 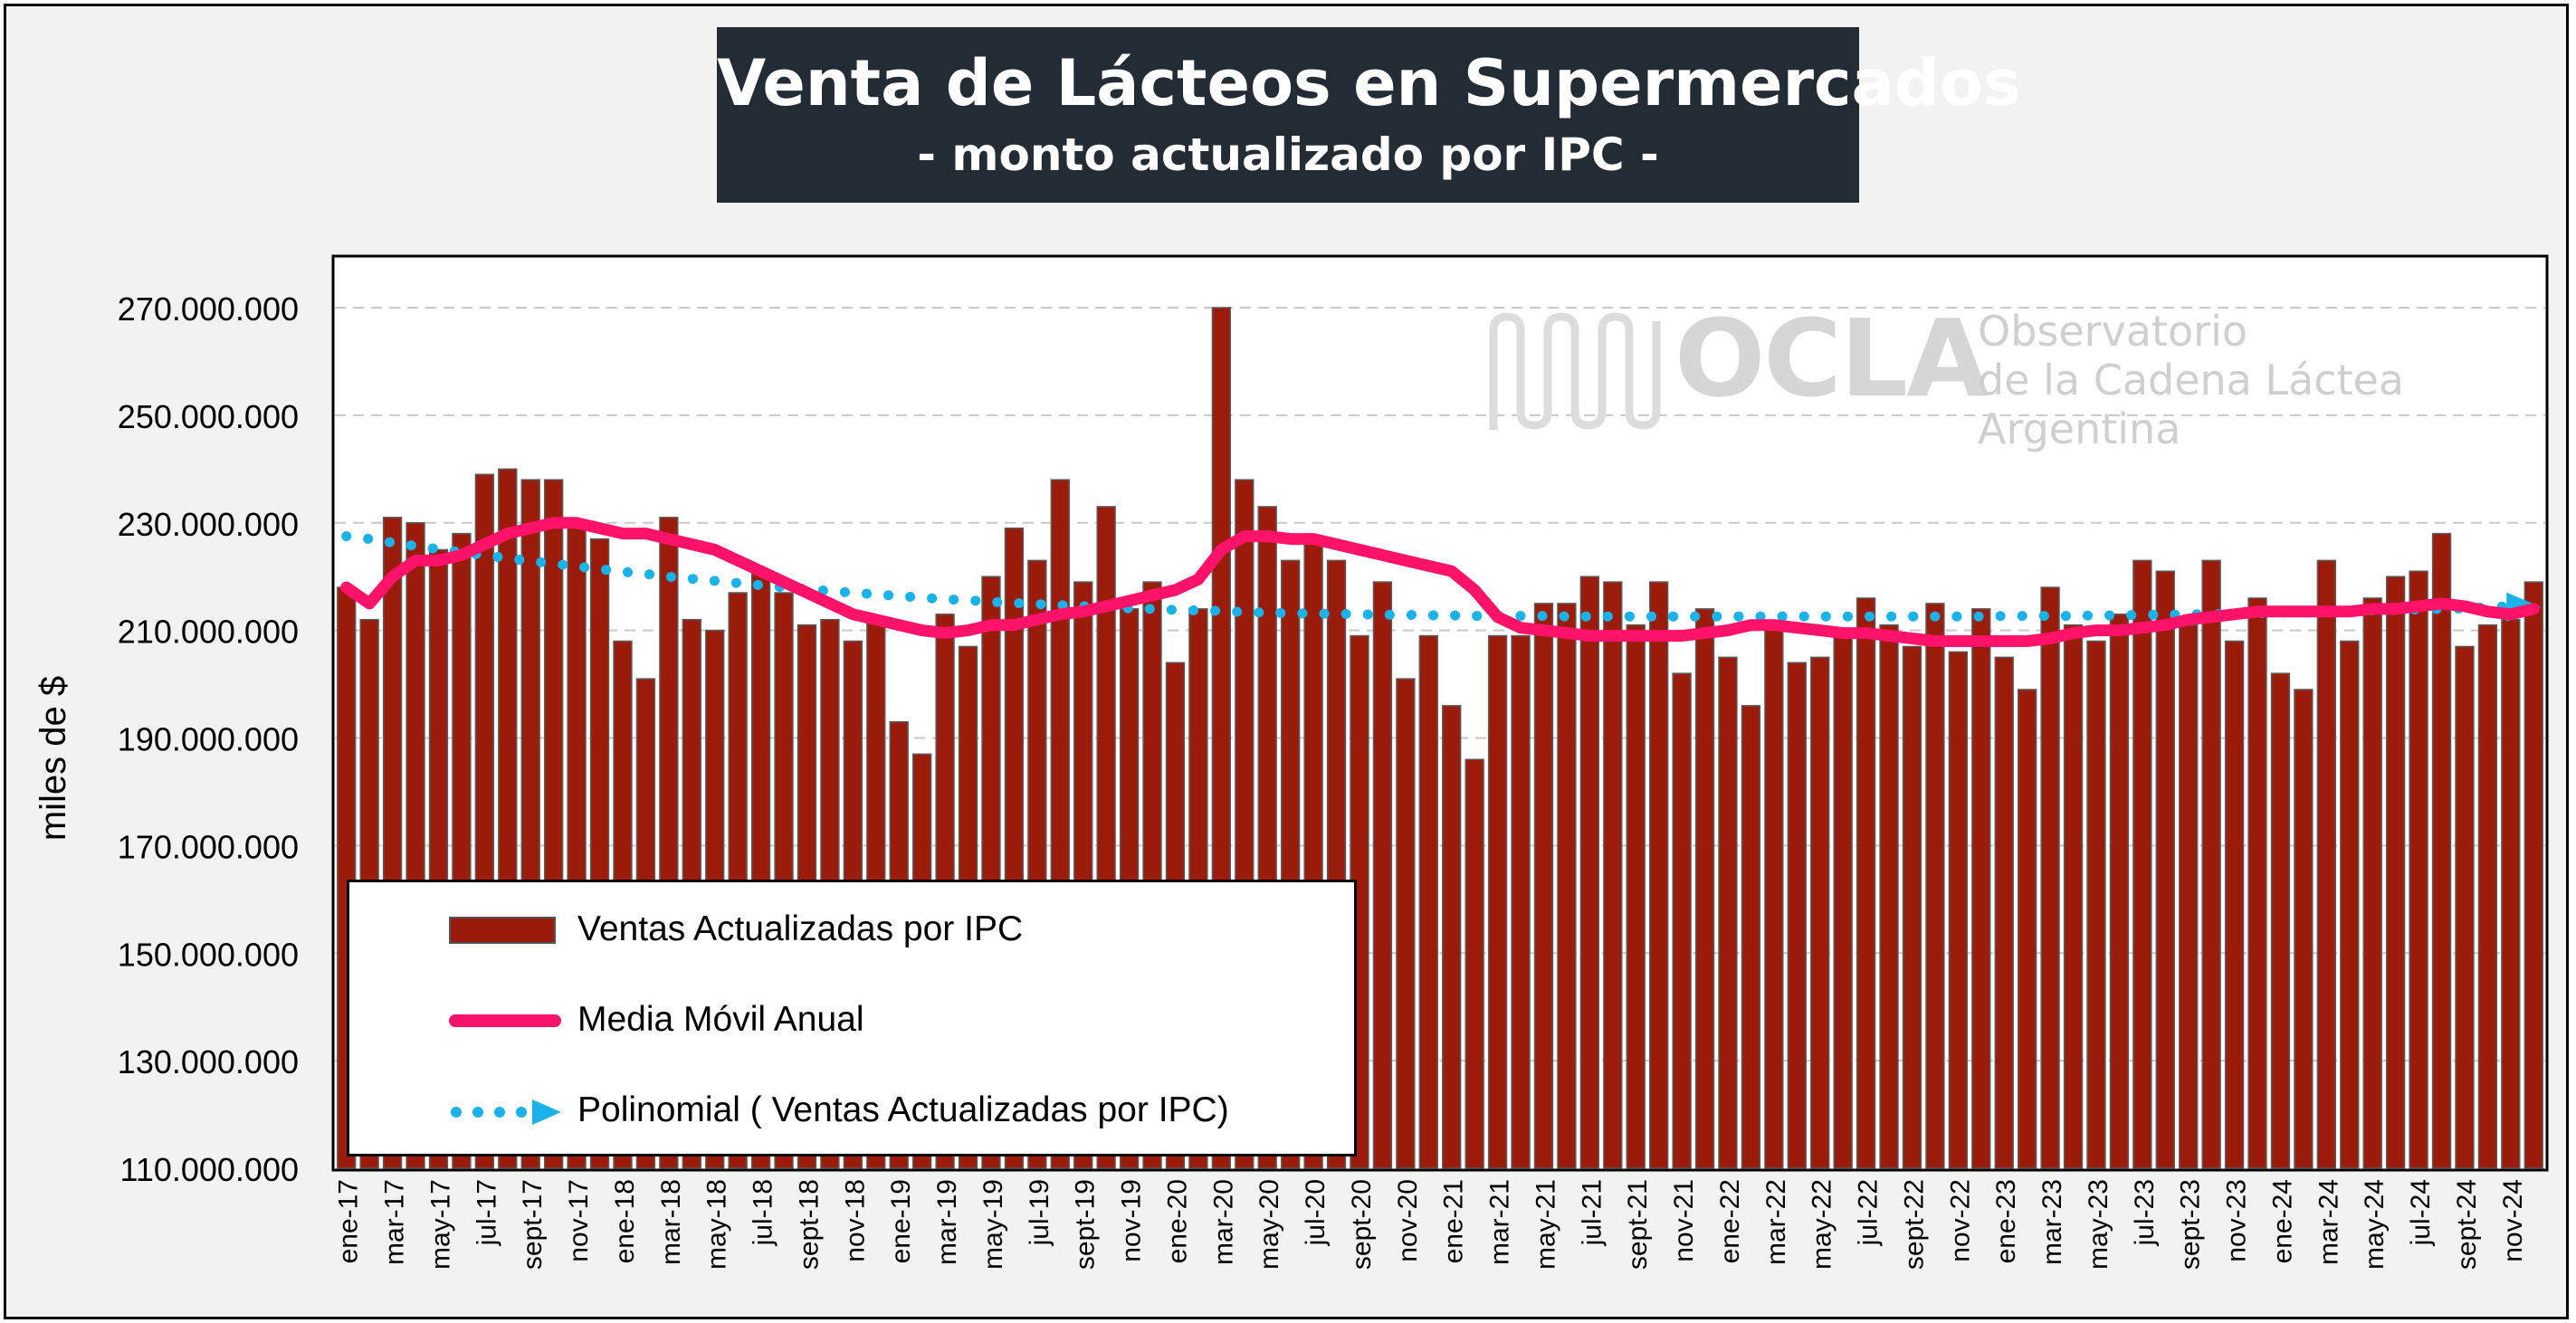 What do you see at coordinates (720, 1019) in the screenshot?
I see `legend-label-moving-average: Media Móvil Anual` at bounding box center [720, 1019].